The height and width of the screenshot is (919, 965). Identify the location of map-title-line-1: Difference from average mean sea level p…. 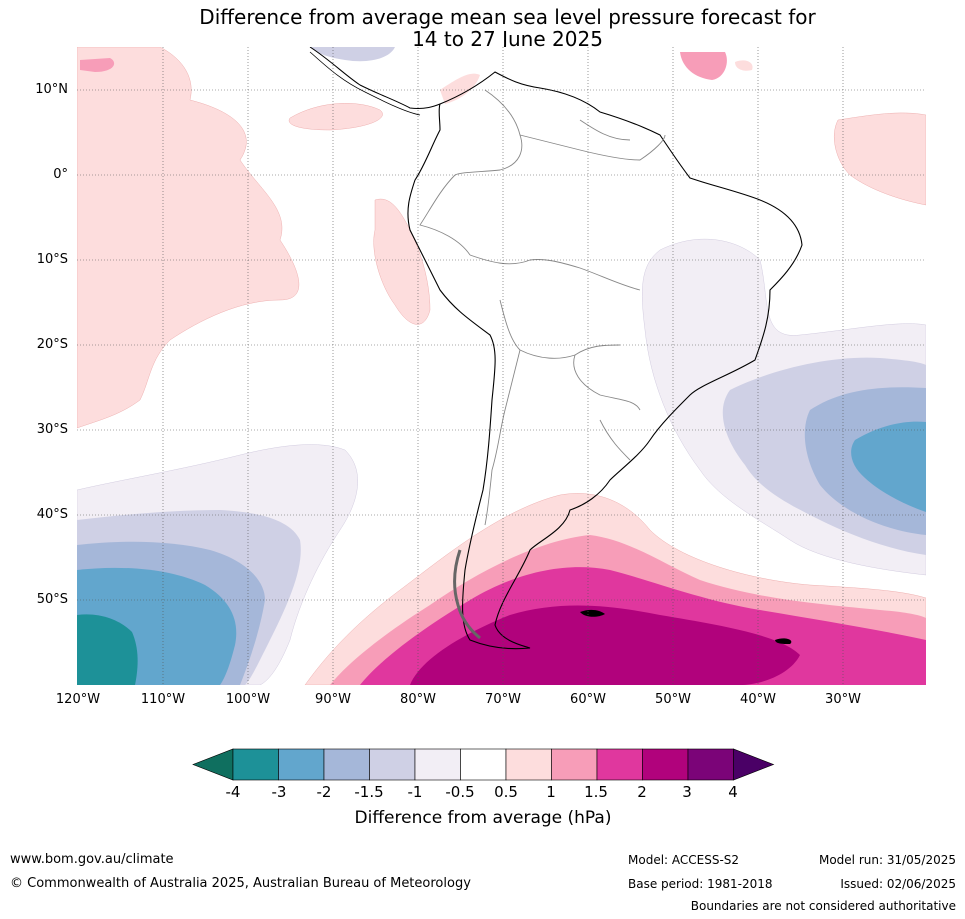
(507, 17).